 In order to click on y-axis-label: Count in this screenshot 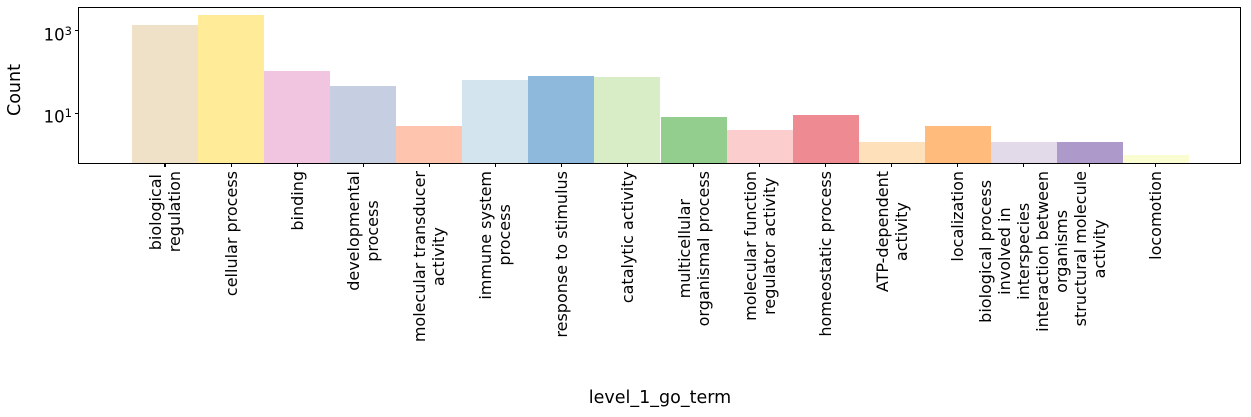, I will do `click(15, 90)`.